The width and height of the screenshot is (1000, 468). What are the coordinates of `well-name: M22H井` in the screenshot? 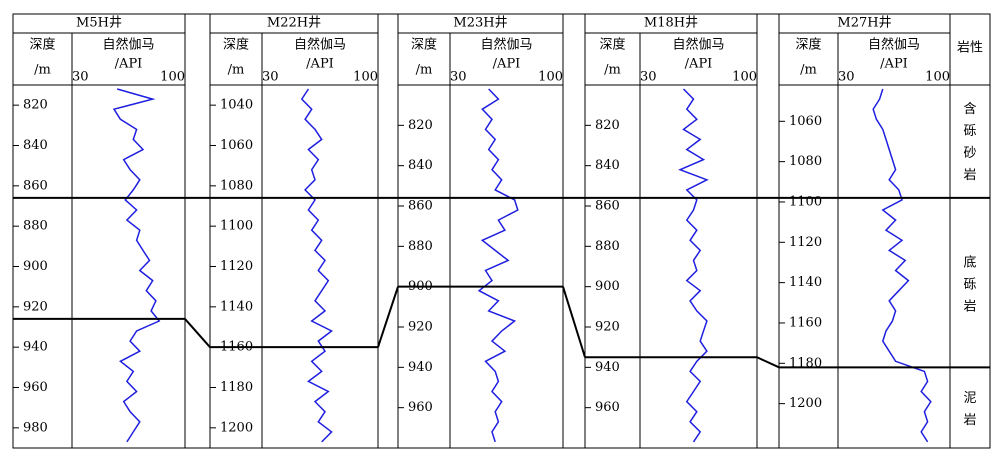 It's located at (294, 23).